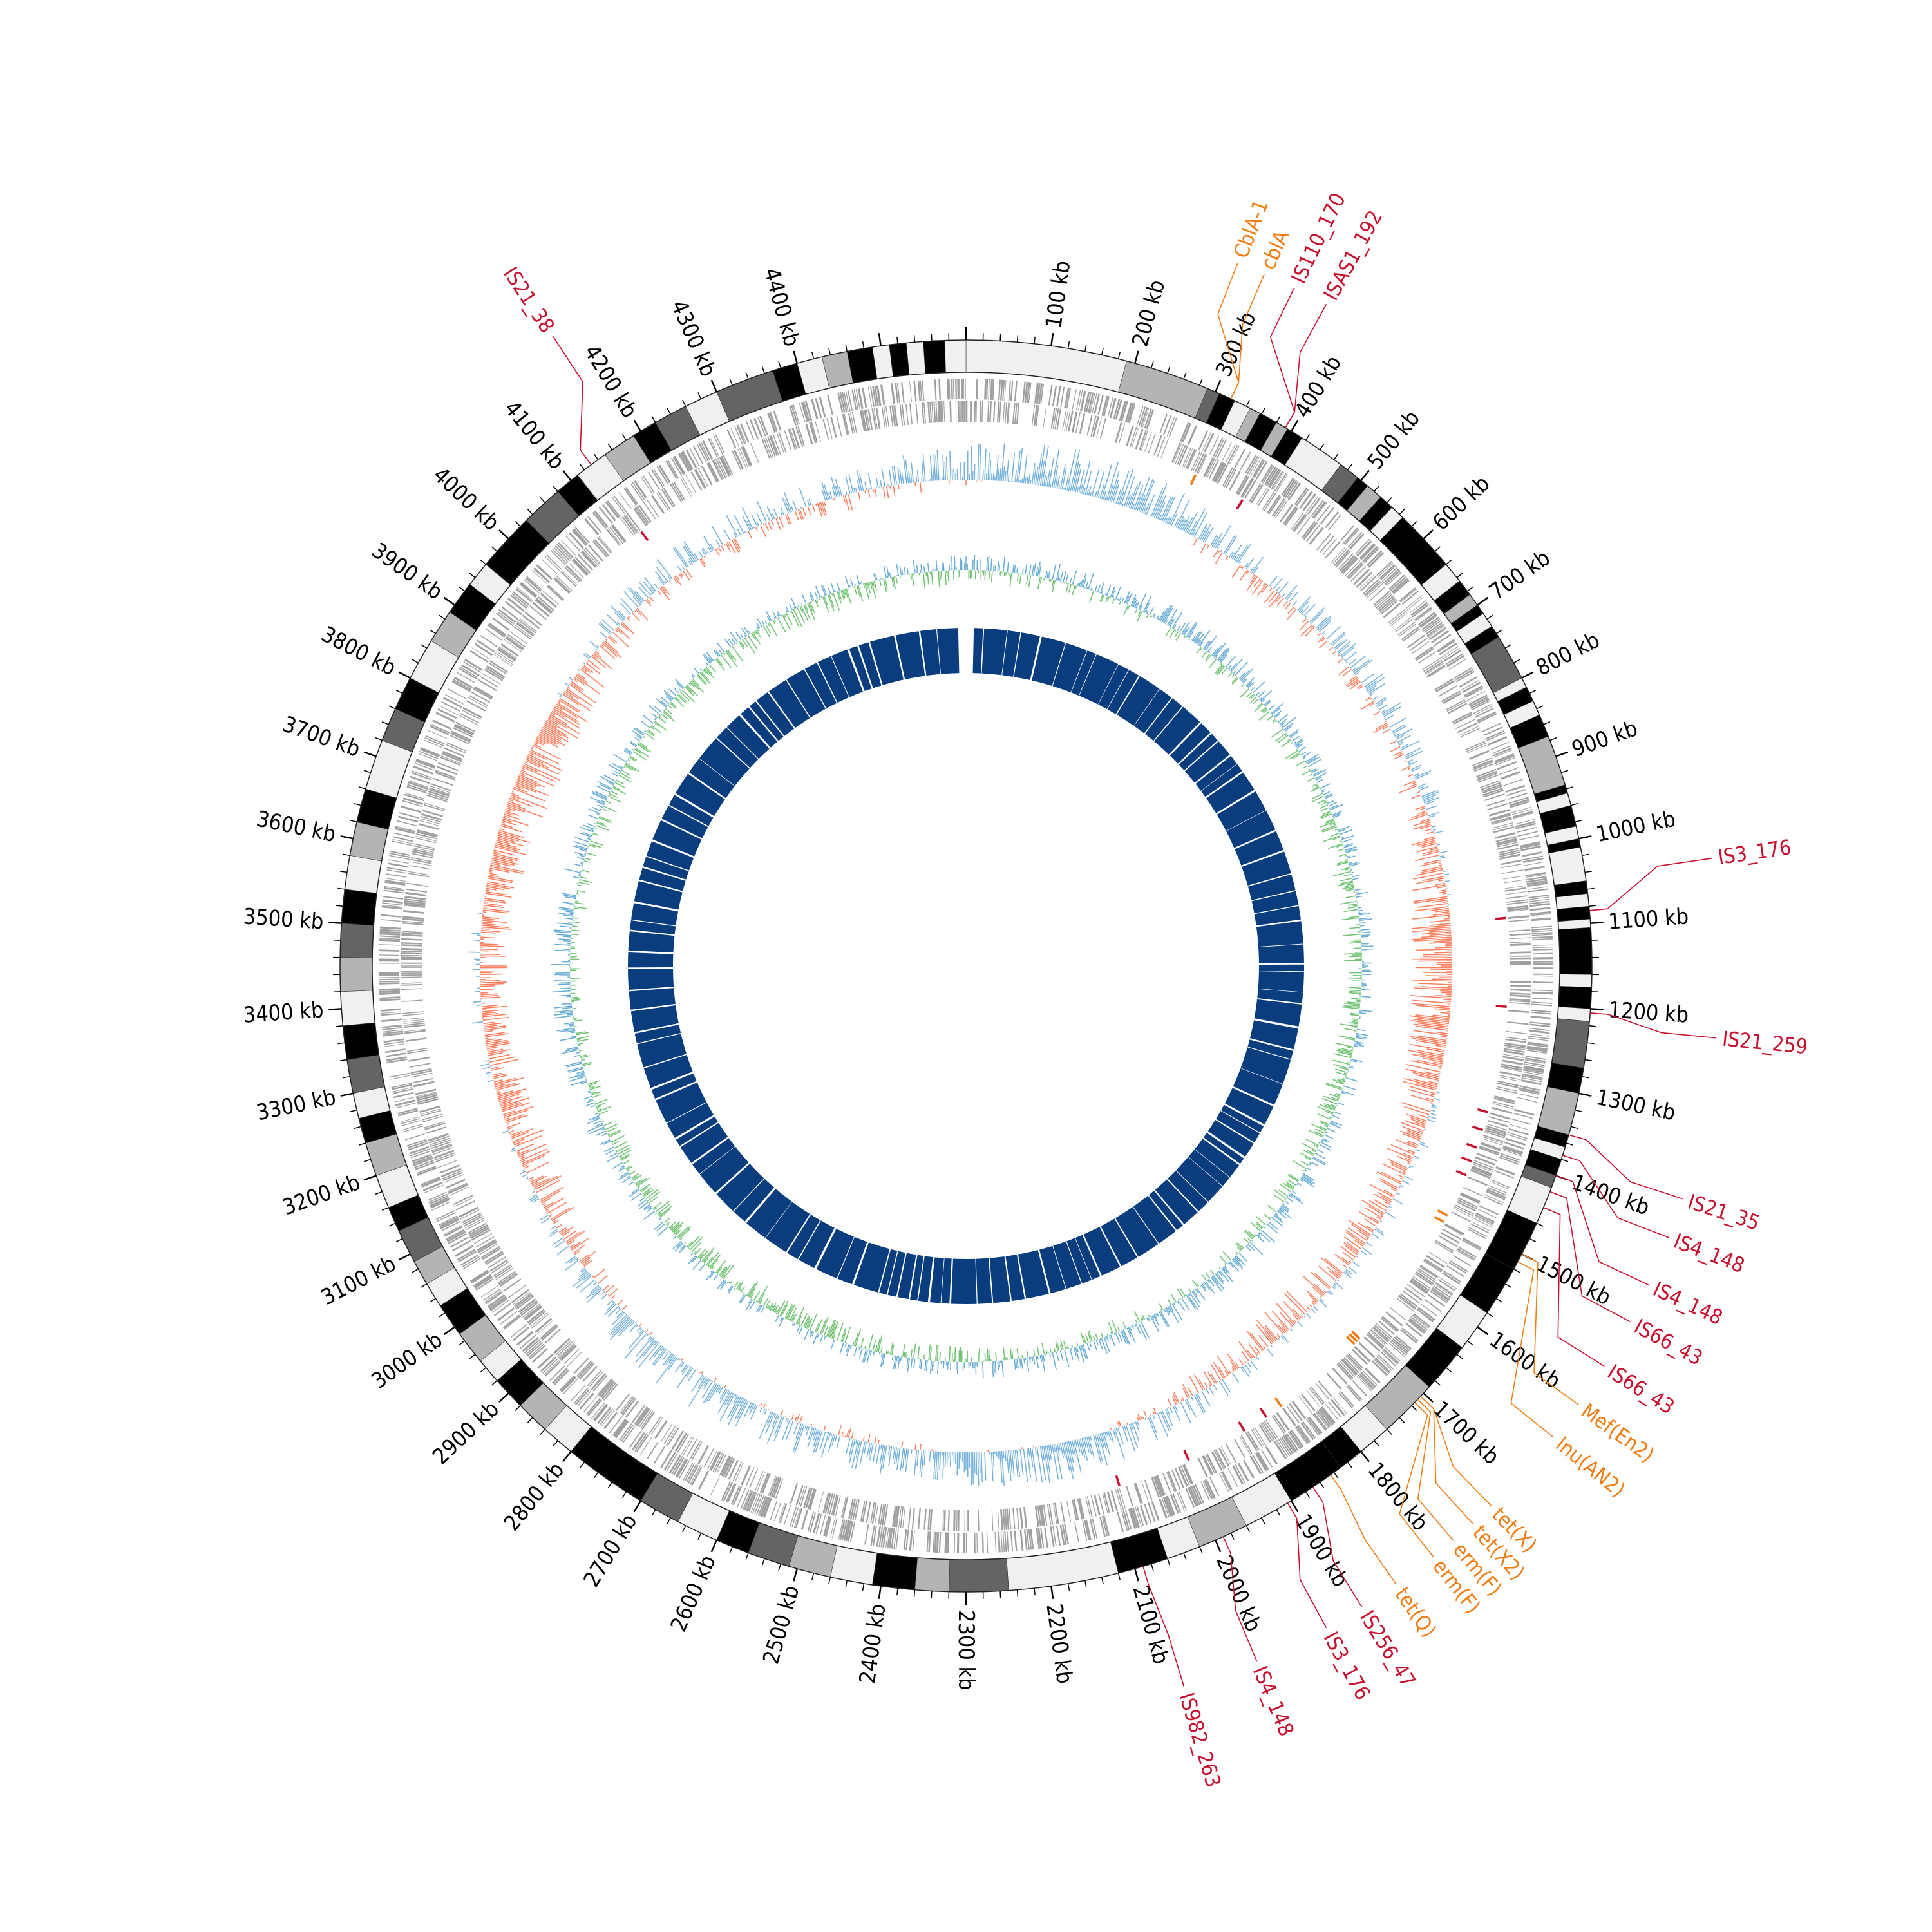 The width and height of the screenshot is (1932, 1932). What do you see at coordinates (1709, 1254) in the screenshot?
I see `is-element-label: IS4_148` at bounding box center [1709, 1254].